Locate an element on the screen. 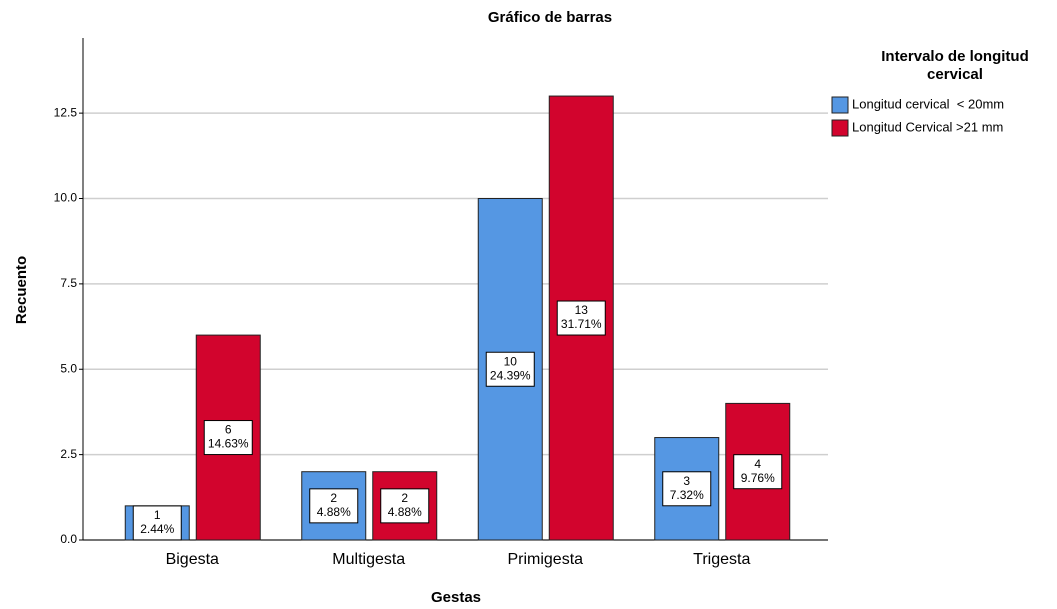 Image resolution: width=1057 pixels, height=609 pixels. data-label: 31.71% is located at coordinates (581, 324).